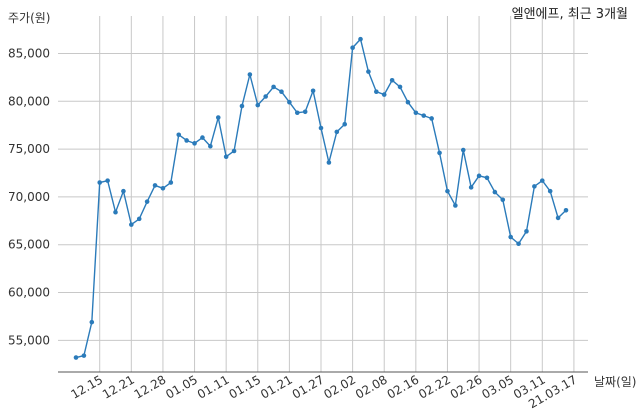  Describe the element at coordinates (29, 101) in the screenshot. I see `y-tick-label: 80,000` at that location.